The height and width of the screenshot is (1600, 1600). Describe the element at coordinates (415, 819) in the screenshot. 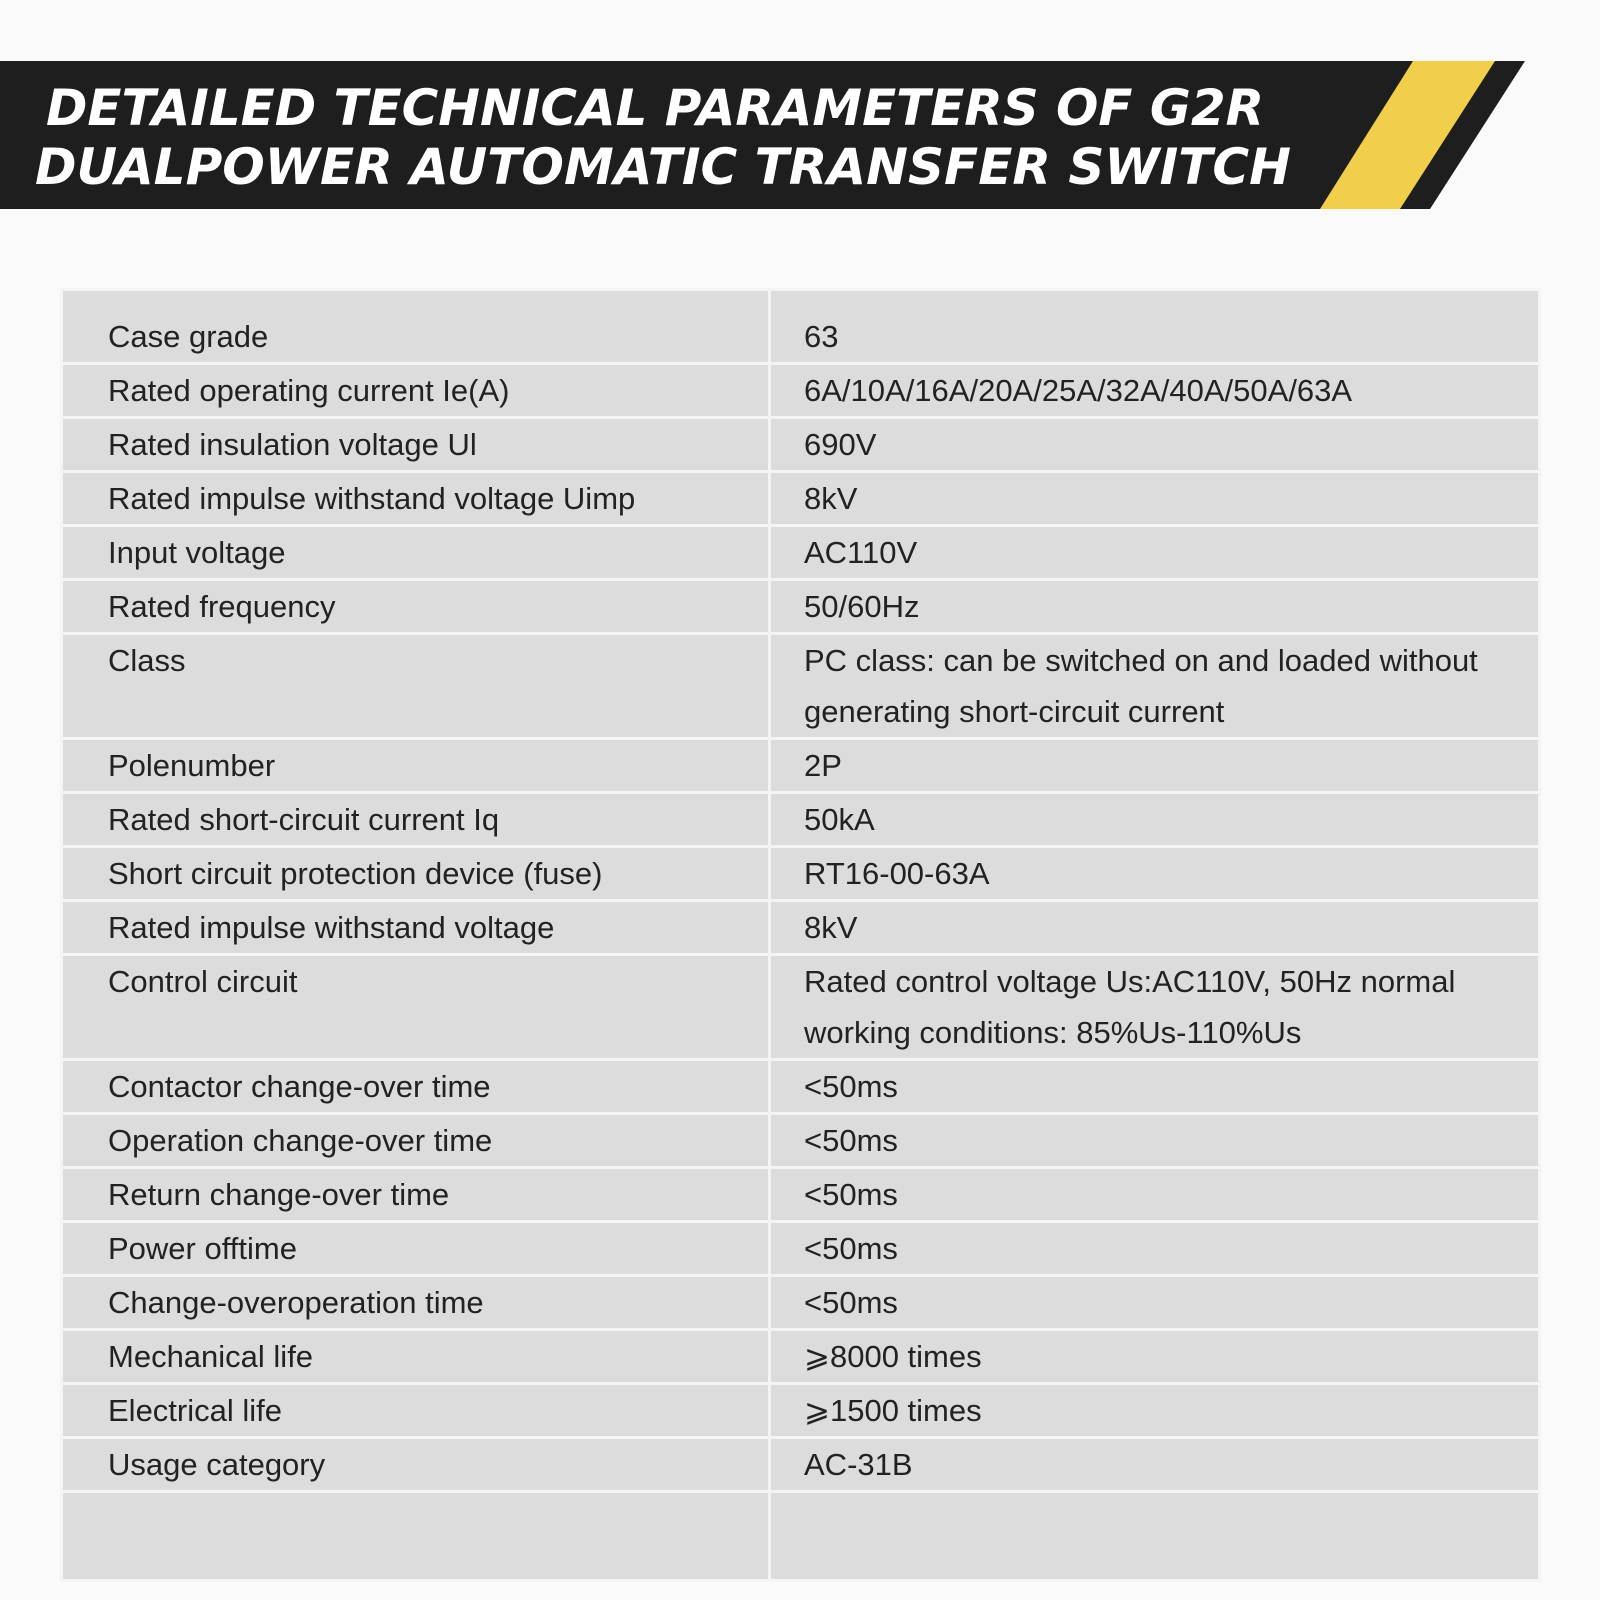

I see `parameter-name: Rated short-circuit current Iq` at that location.